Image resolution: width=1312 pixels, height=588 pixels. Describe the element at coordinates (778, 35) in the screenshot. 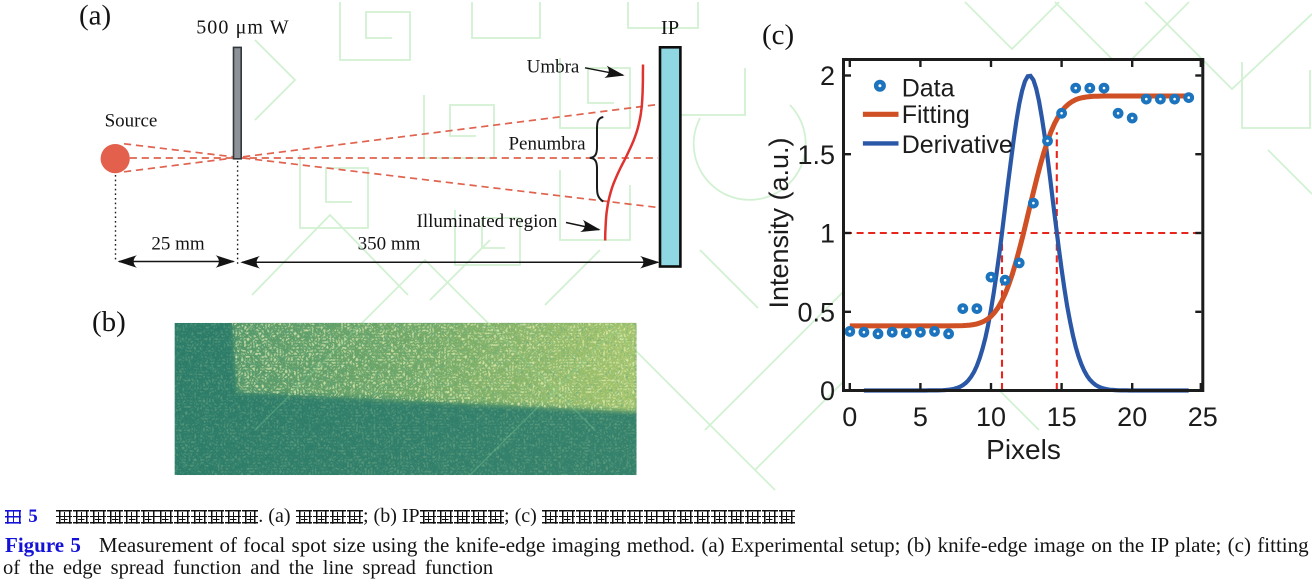

I see `svg-text: (c)` at that location.